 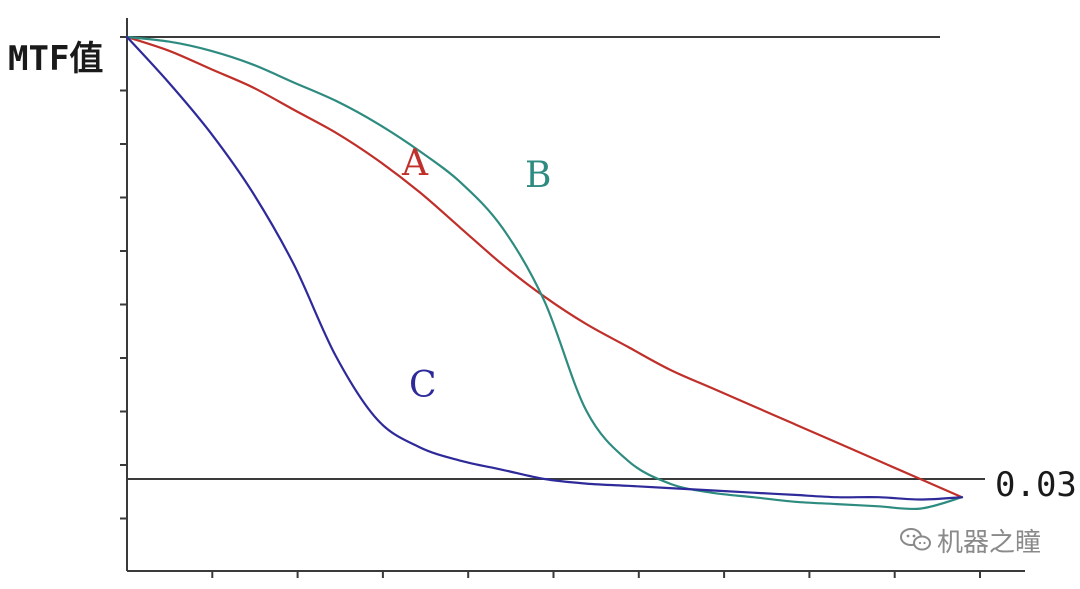 What do you see at coordinates (915, 539) in the screenshot?
I see `wechat-icon` at bounding box center [915, 539].